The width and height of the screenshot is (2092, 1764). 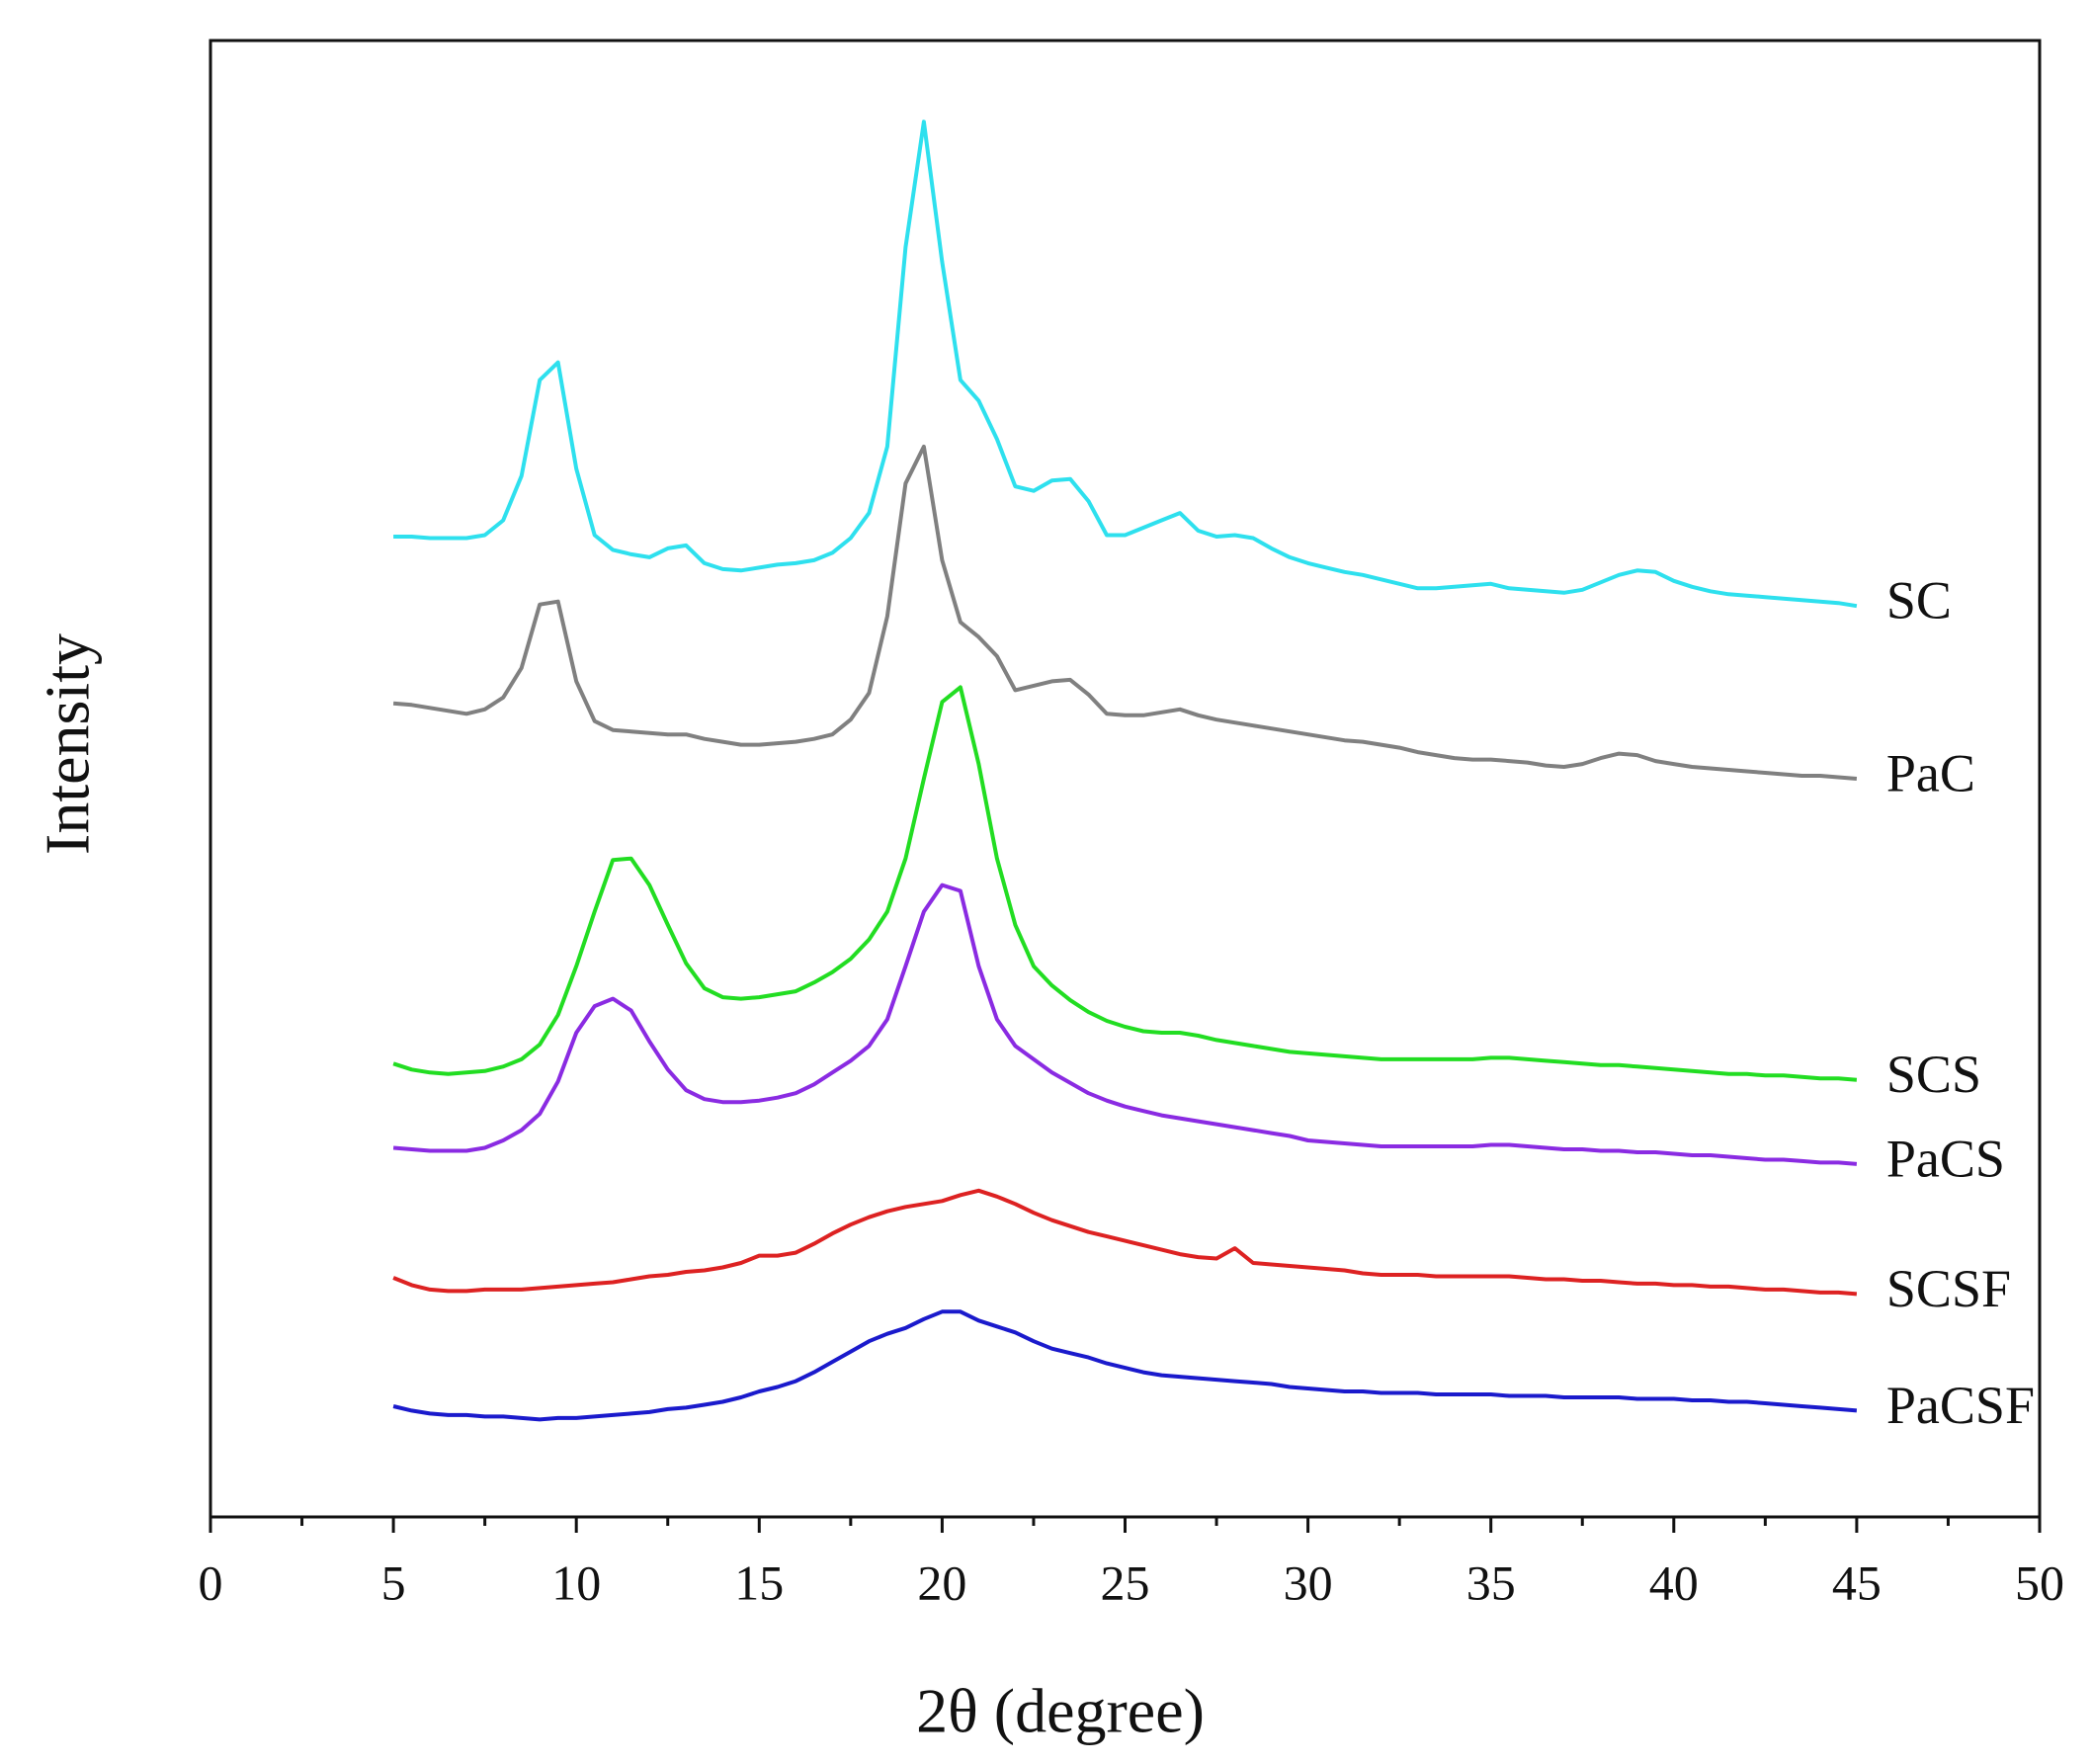 I want to click on x-axis-title: 2θ (degree), so click(x=1060, y=1711).